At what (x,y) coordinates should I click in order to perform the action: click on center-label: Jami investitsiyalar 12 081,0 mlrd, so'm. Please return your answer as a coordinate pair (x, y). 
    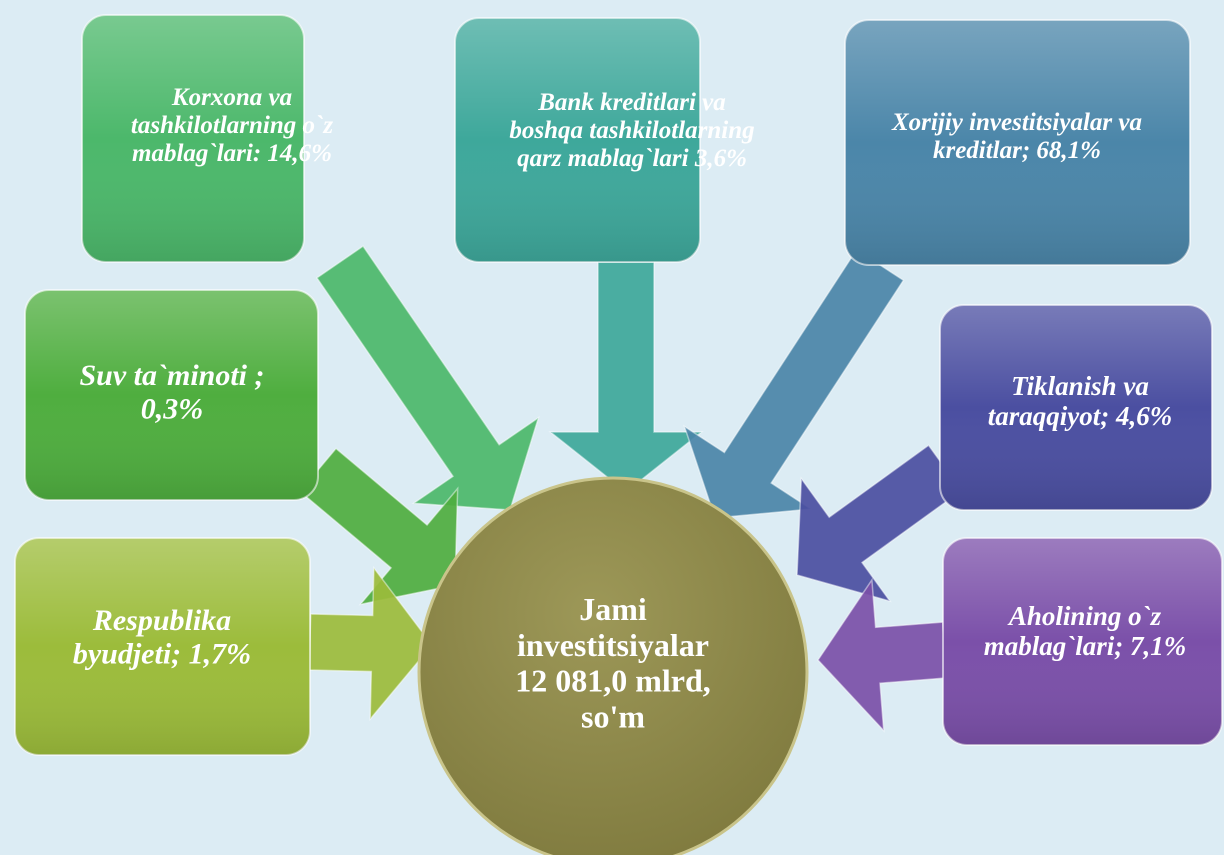
    Looking at the image, I should click on (613, 663).